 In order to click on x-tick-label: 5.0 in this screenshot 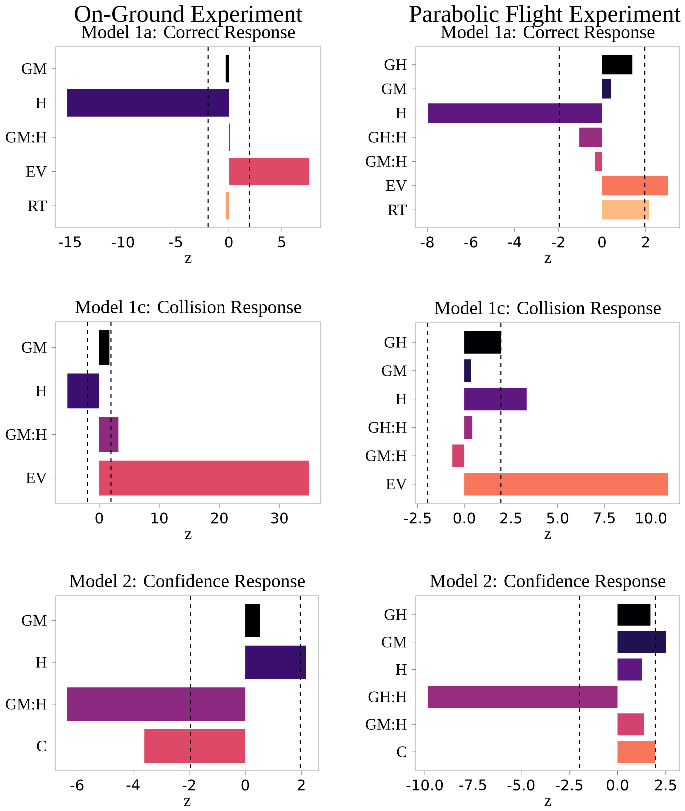, I will do `click(558, 518)`.